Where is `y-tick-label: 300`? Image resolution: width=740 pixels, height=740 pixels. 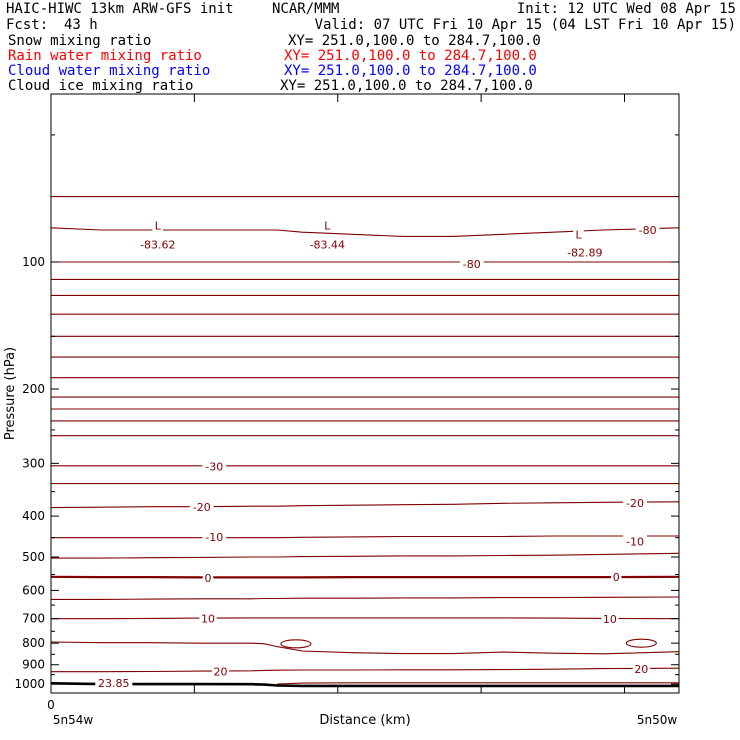 y-tick-label: 300 is located at coordinates (33, 463).